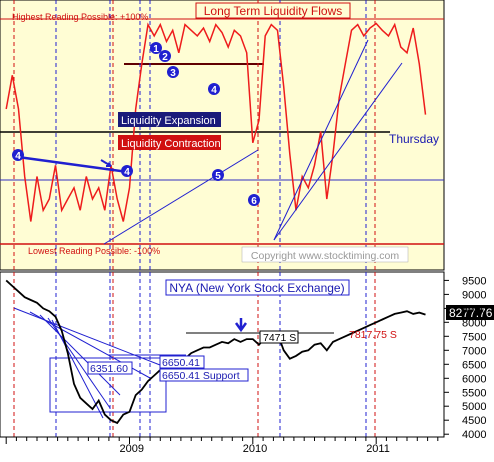 This screenshot has width=494, height=462. I want to click on liquidity-title-box, so click(273, 10).